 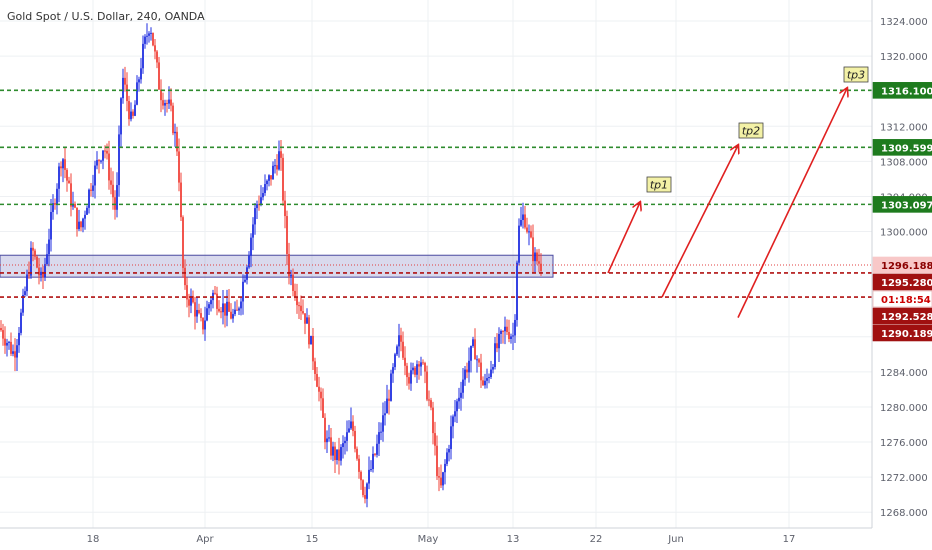 What do you see at coordinates (792, 203) in the screenshot?
I see `target-arrow-tp3` at bounding box center [792, 203].